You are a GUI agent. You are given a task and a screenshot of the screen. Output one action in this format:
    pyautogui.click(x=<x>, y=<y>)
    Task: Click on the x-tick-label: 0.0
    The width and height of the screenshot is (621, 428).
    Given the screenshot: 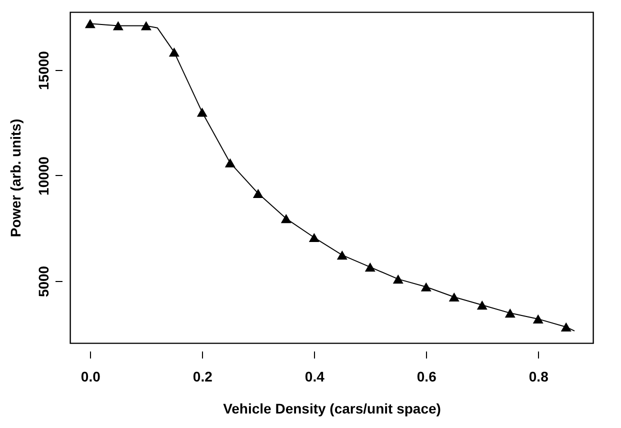 What is the action you would take?
    pyautogui.click(x=90, y=376)
    